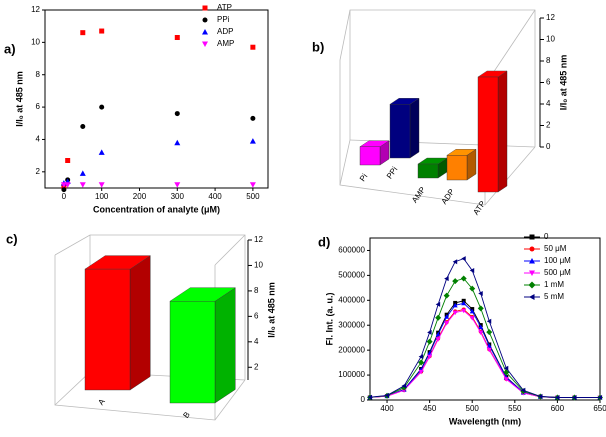 This screenshot has width=606, height=437. I want to click on legend-label: AMP, so click(225, 43).